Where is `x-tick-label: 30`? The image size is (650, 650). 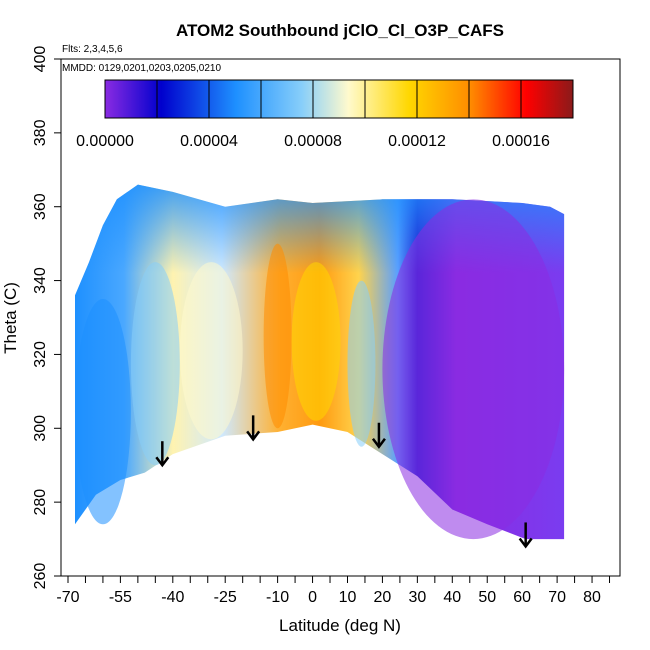 x-tick-label: 30 is located at coordinates (417, 597).